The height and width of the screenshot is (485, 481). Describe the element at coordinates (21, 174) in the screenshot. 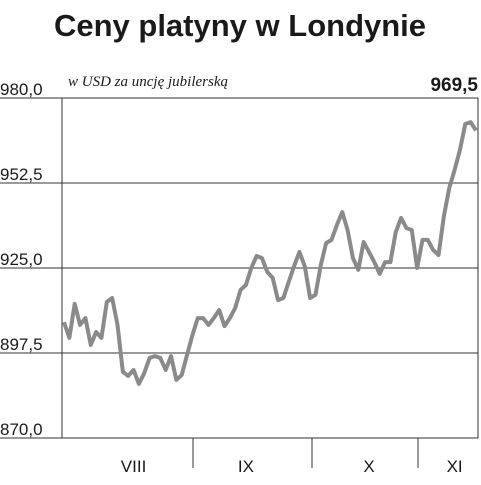

I see `y-tick-label: 952,5` at that location.